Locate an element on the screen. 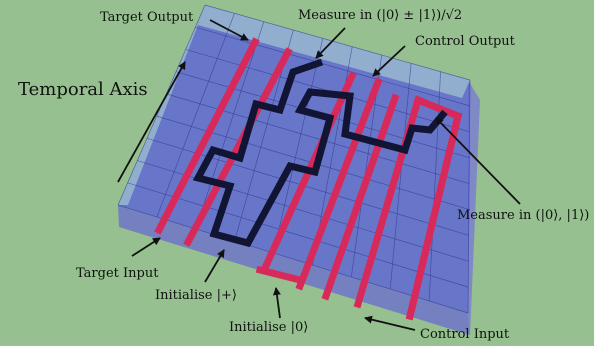 The image size is (594, 350). initialise-plus-label: Initialise |+⟩ is located at coordinates (196, 295).